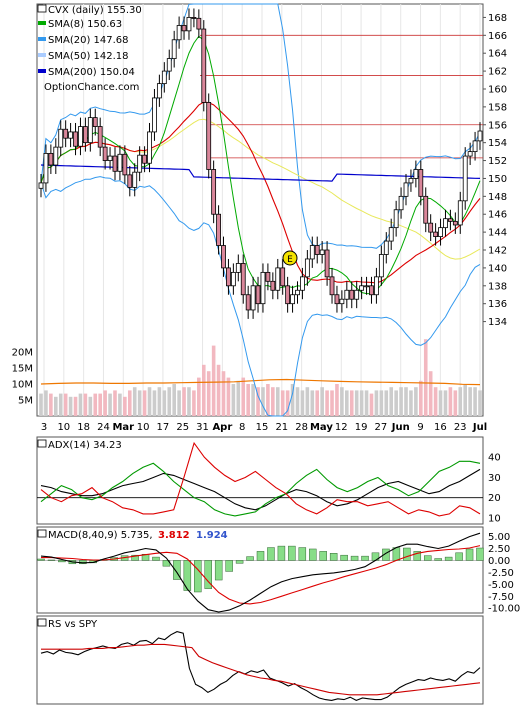 Image resolution: width=526 pixels, height=706 pixels. What do you see at coordinates (479, 427) in the screenshot?
I see `x-tick-label: Jul` at bounding box center [479, 427].